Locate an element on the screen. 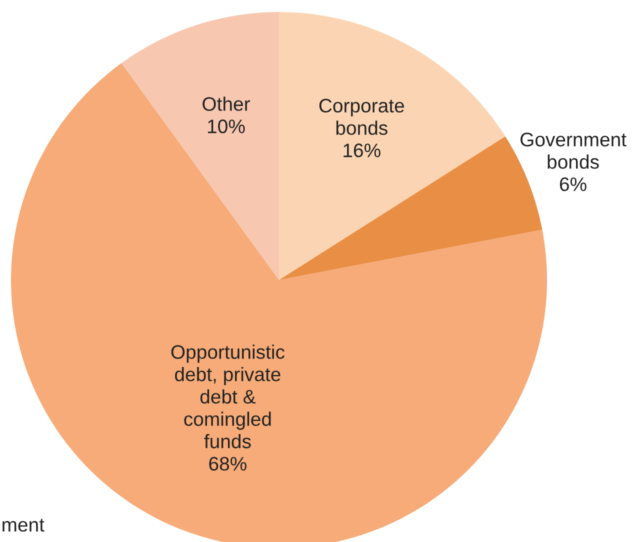 Image resolution: width=644 pixels, height=542 pixels. data-label: 16% is located at coordinates (362, 151).